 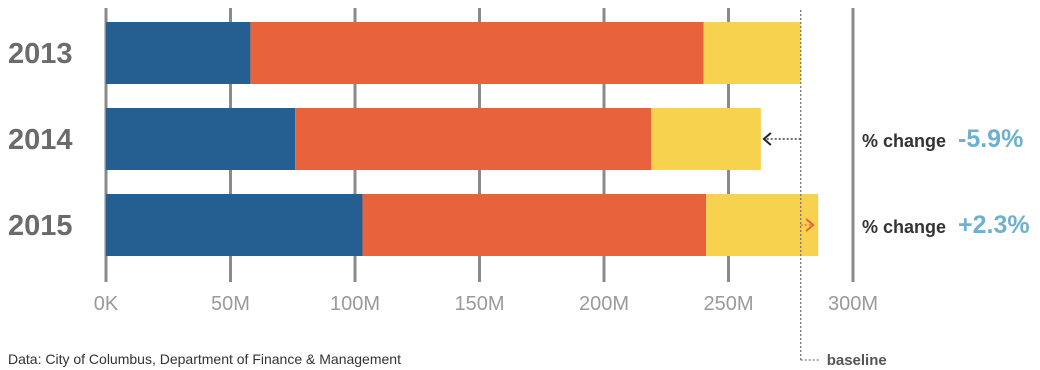 What do you see at coordinates (767, 139) in the screenshot?
I see `arrow-left-icon` at bounding box center [767, 139].